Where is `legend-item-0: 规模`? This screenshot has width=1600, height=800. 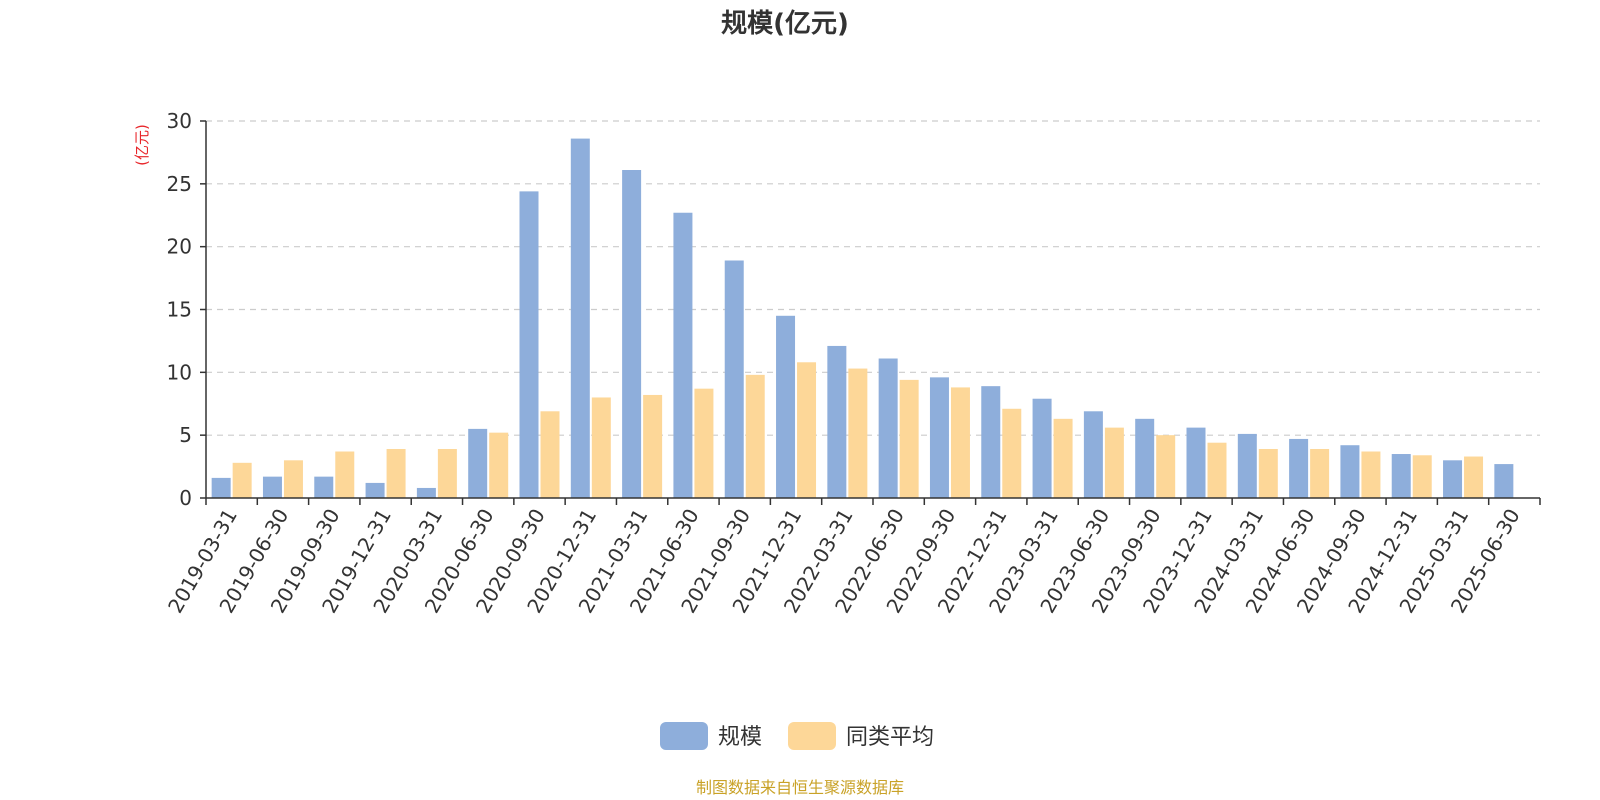 legend-item-0: 规模 is located at coordinates (711, 736).